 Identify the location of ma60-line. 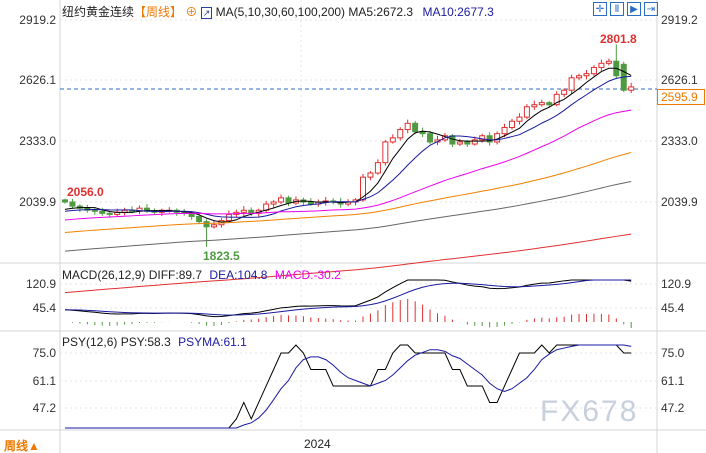
(348, 192).